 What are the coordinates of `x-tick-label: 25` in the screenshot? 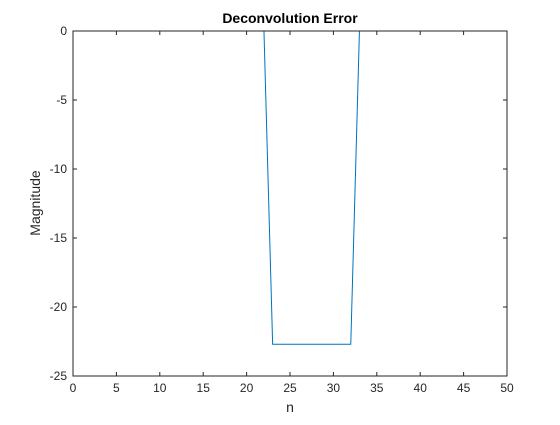 It's located at (290, 388).